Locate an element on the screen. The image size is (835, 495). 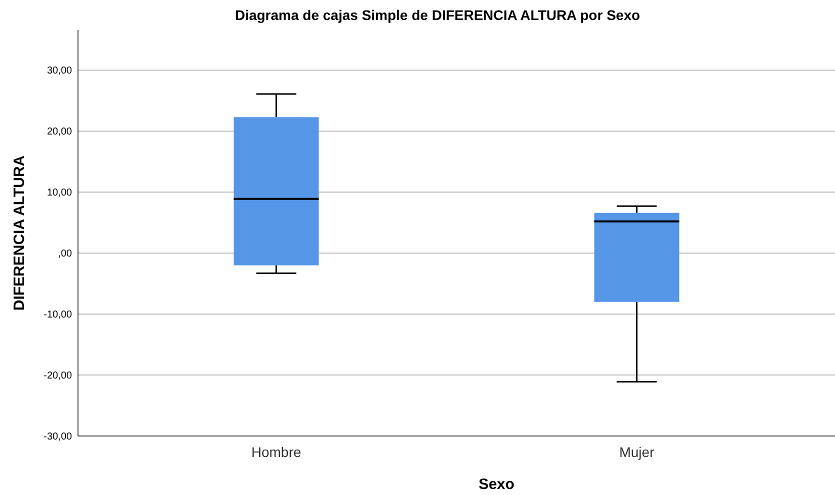
x-axis-title: Sexo is located at coordinates (496, 484).